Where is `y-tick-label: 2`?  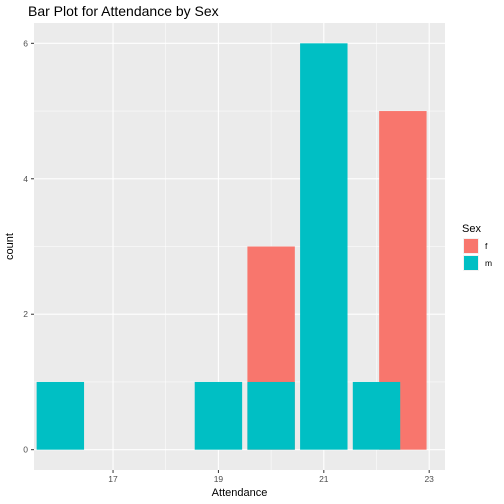
y-tick-label: 2 is located at coordinates (25, 314).